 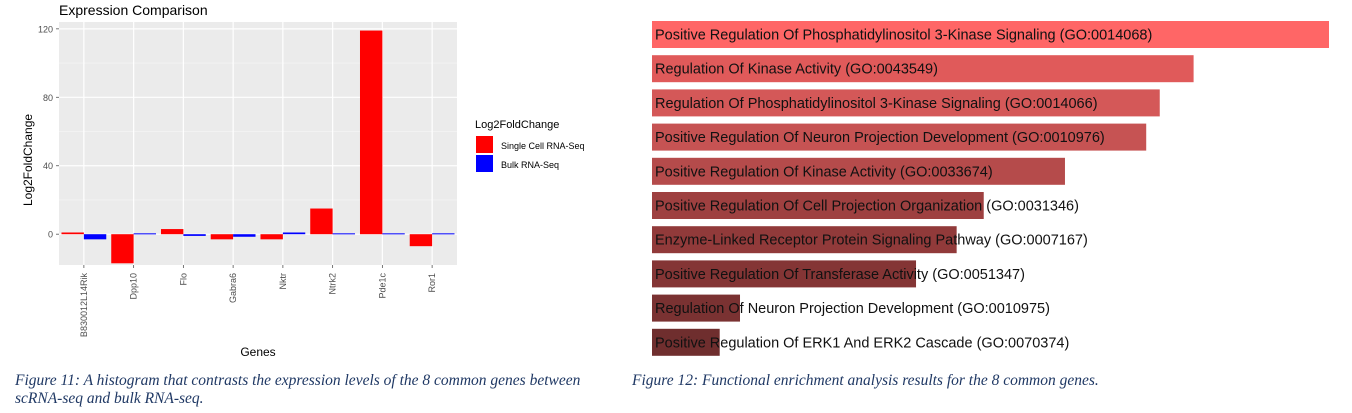 What do you see at coordinates (283, 281) in the screenshot?
I see `x-tick-label: Nktr` at bounding box center [283, 281].